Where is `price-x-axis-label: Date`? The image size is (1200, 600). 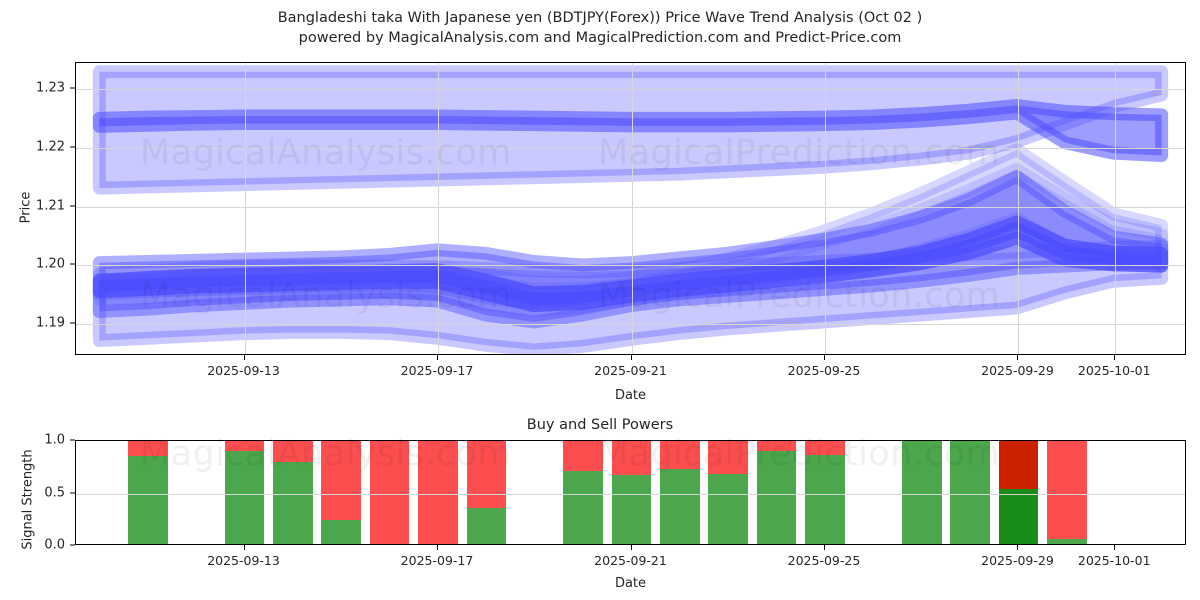
price-x-axis-label: Date is located at coordinates (630, 395).